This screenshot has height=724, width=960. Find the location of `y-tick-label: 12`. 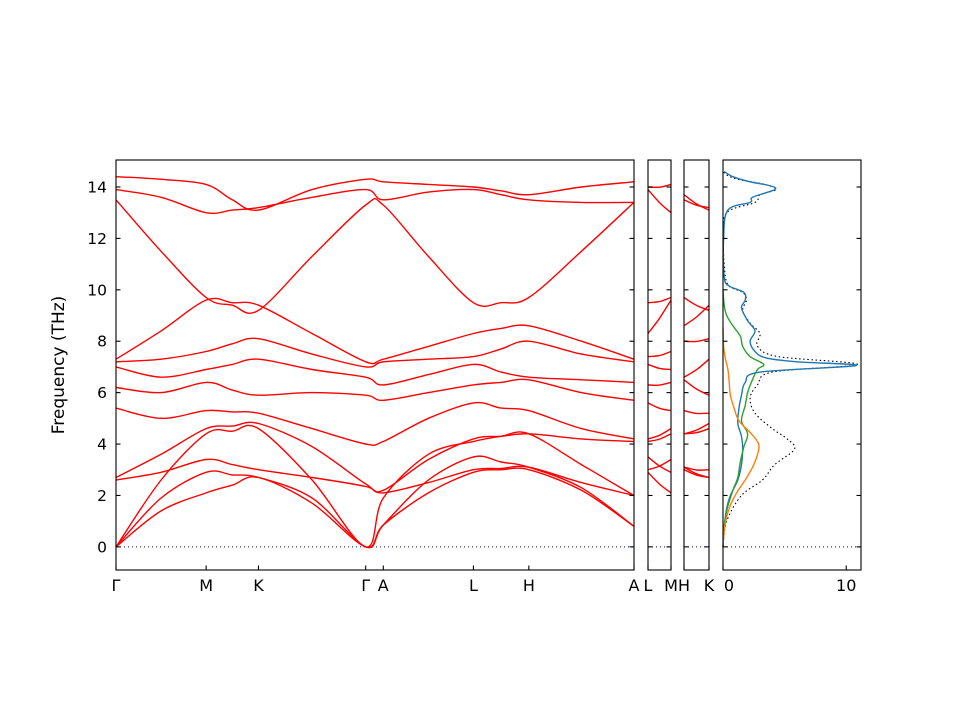

y-tick-label: 12 is located at coordinates (97, 239).